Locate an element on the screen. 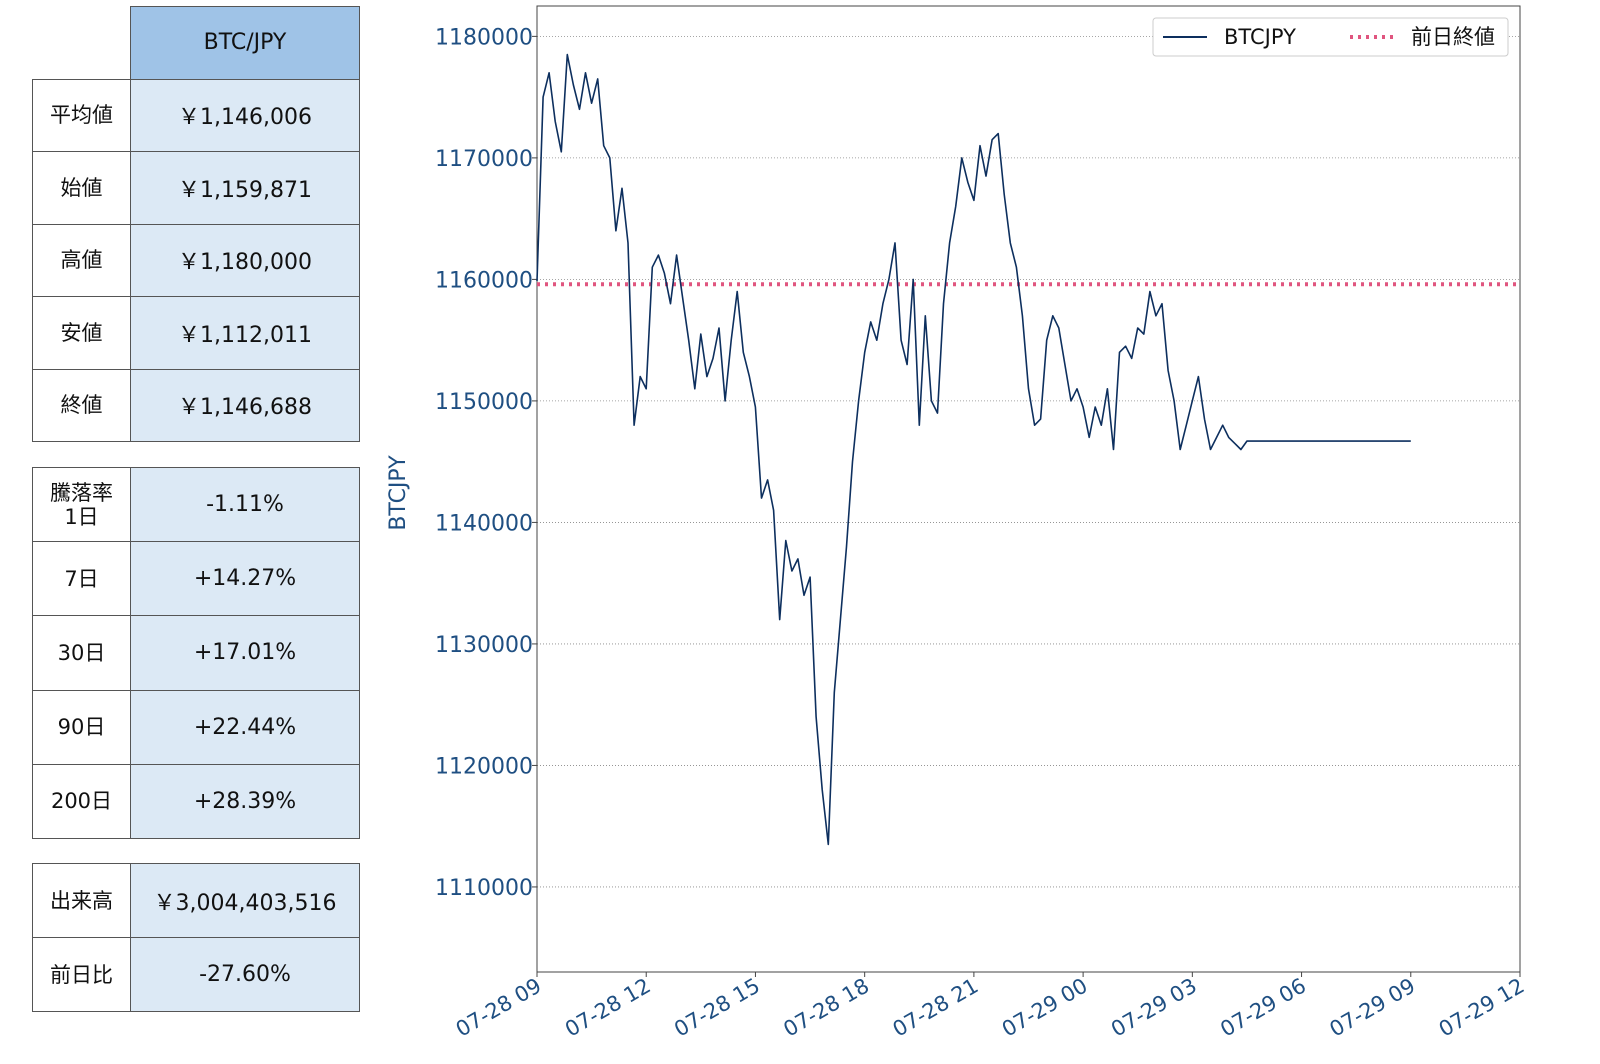  legend-label-previous-close: 前日終値 is located at coordinates (1453, 37).